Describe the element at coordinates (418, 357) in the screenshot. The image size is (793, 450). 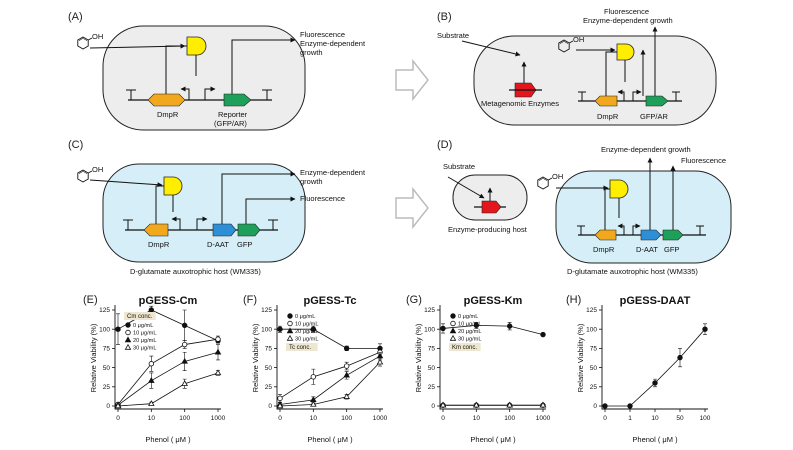
I see `y-axis-label: Relative Viability (%)` at that location.